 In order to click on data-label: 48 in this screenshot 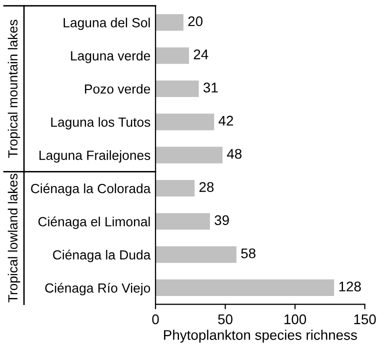, I will do `click(234, 153)`.